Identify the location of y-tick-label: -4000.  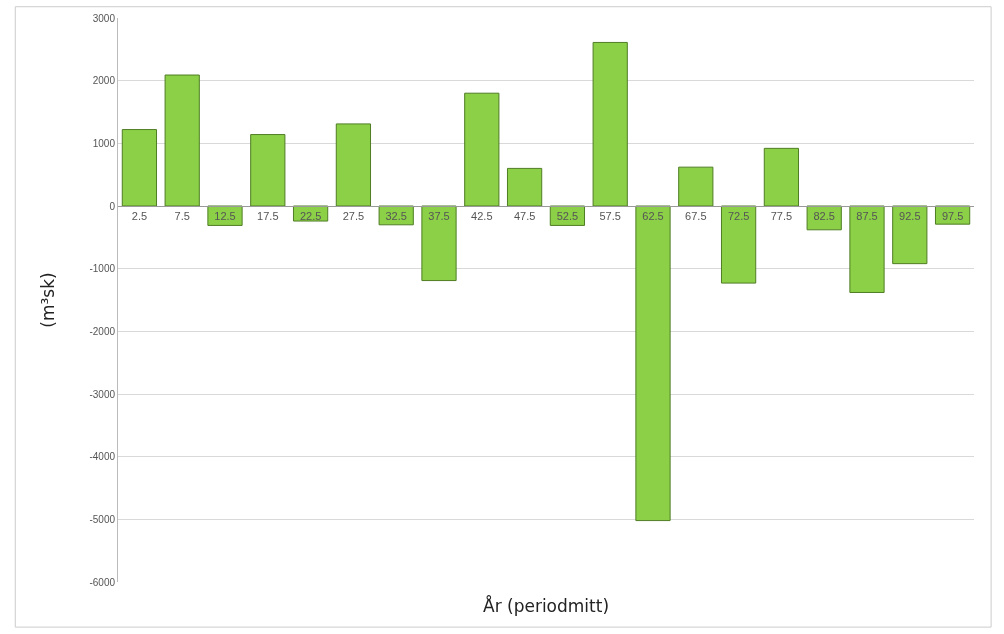
(102, 457).